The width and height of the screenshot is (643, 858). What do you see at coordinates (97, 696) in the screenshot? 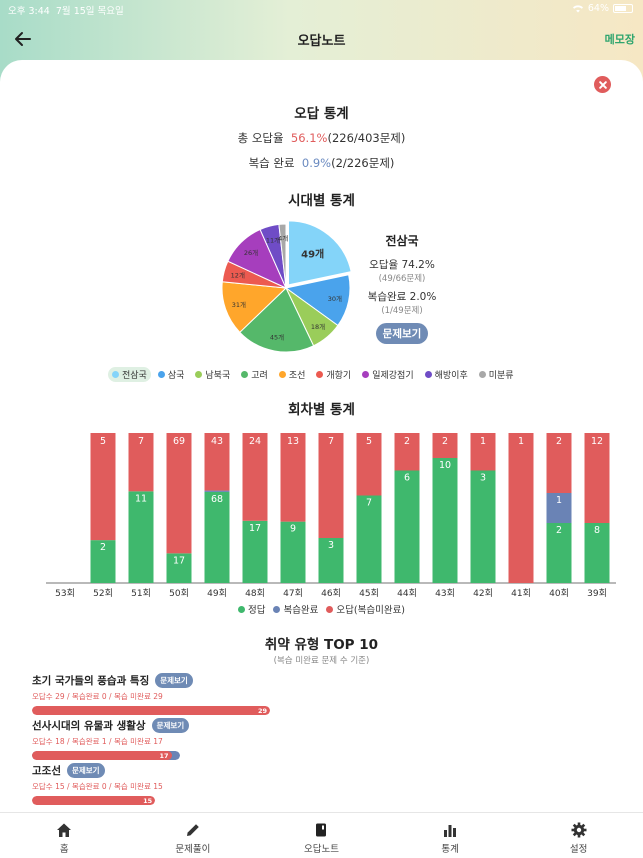
I see `weak-item-detail: 오답수 29 / 복습완료 0 / 복습 미완료 29` at bounding box center [97, 696].